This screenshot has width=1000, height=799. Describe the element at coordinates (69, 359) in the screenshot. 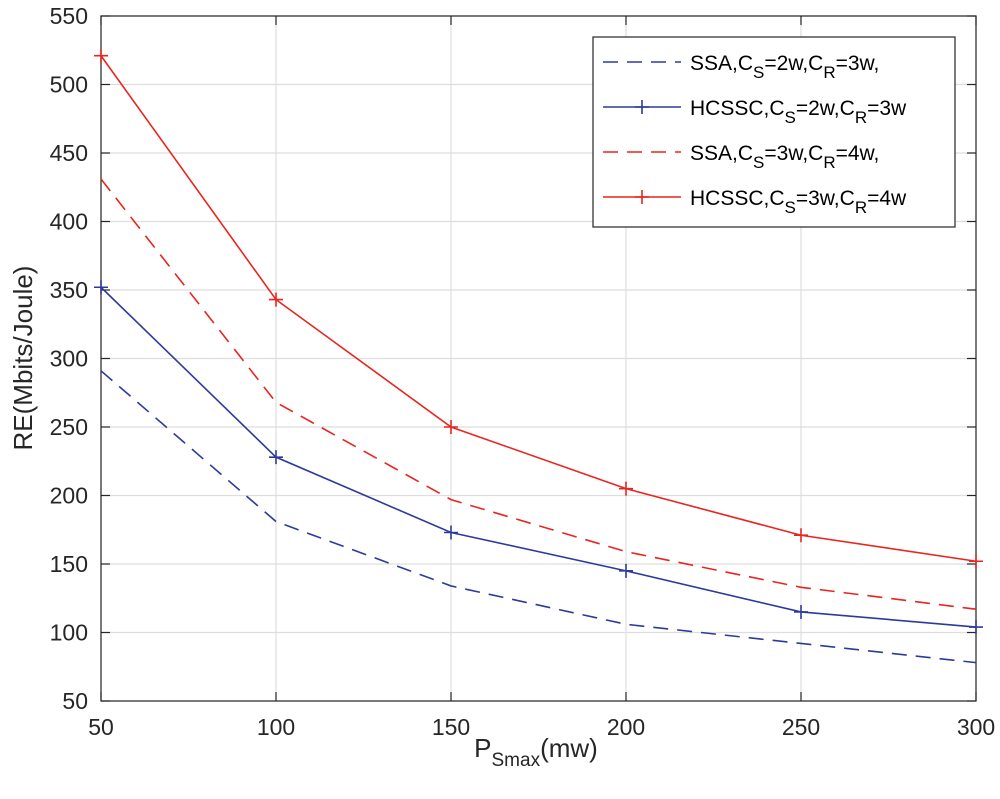

I see `y-tick-label: 300` at that location.